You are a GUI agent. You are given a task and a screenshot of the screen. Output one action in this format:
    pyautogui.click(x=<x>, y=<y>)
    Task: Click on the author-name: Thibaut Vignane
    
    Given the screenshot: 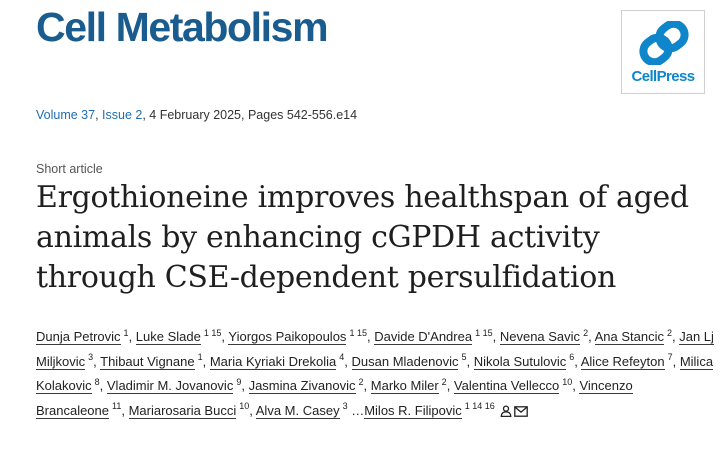 What is the action you would take?
    pyautogui.click(x=147, y=361)
    